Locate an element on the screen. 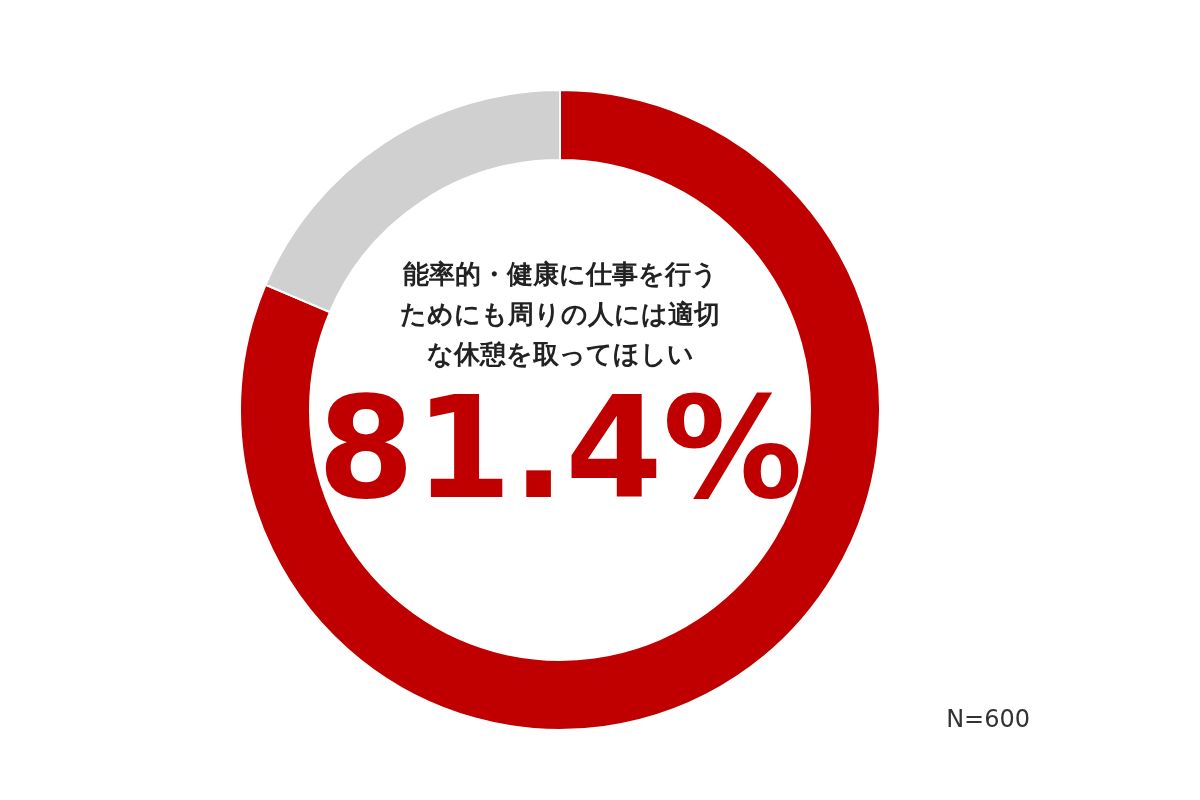  data-label: 81.4% is located at coordinates (560, 448).